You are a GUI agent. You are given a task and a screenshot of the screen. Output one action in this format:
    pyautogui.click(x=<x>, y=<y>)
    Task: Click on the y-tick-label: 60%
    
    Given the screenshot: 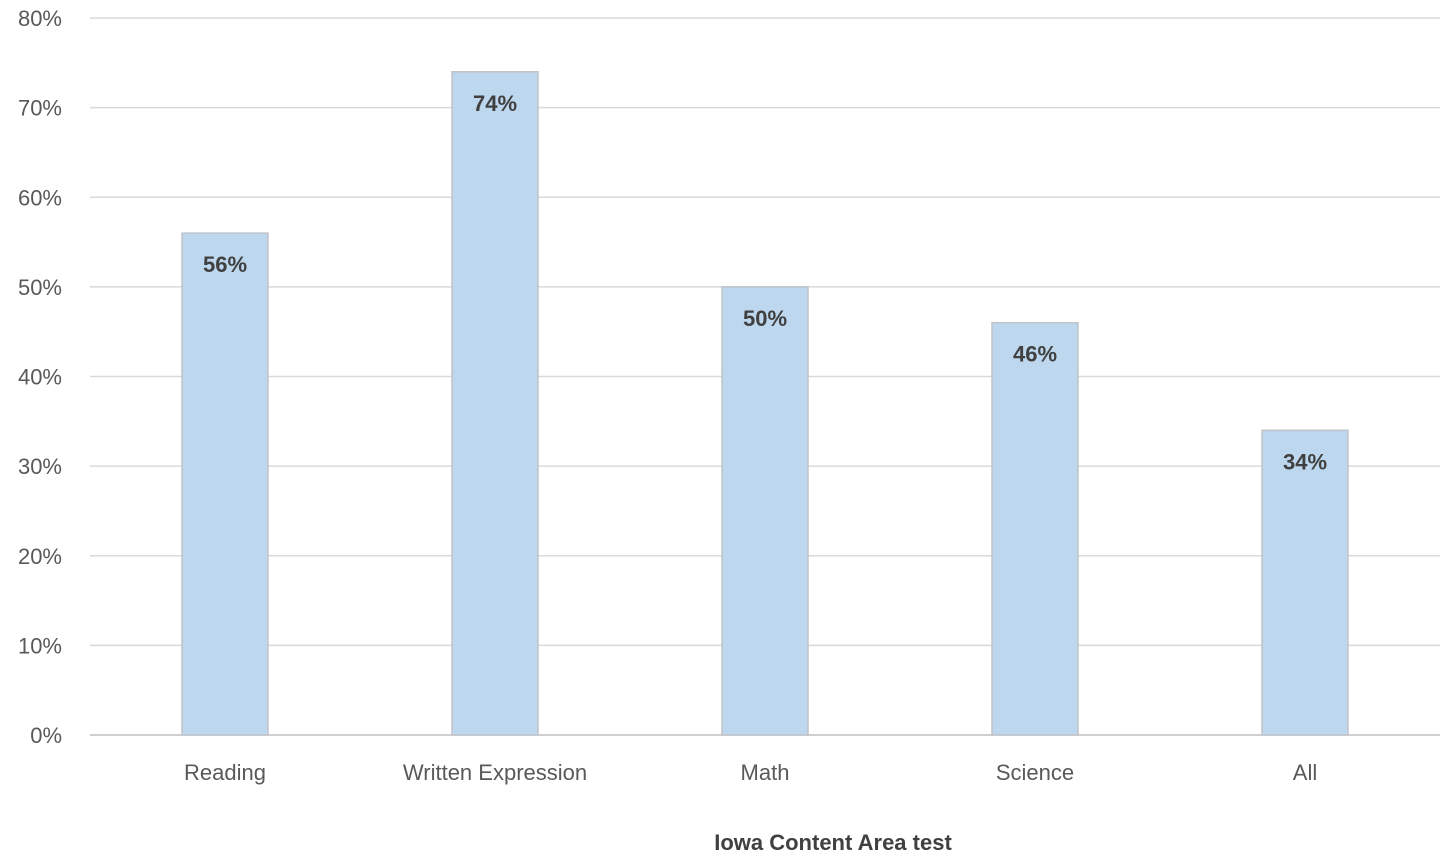 What is the action you would take?
    pyautogui.click(x=40, y=197)
    